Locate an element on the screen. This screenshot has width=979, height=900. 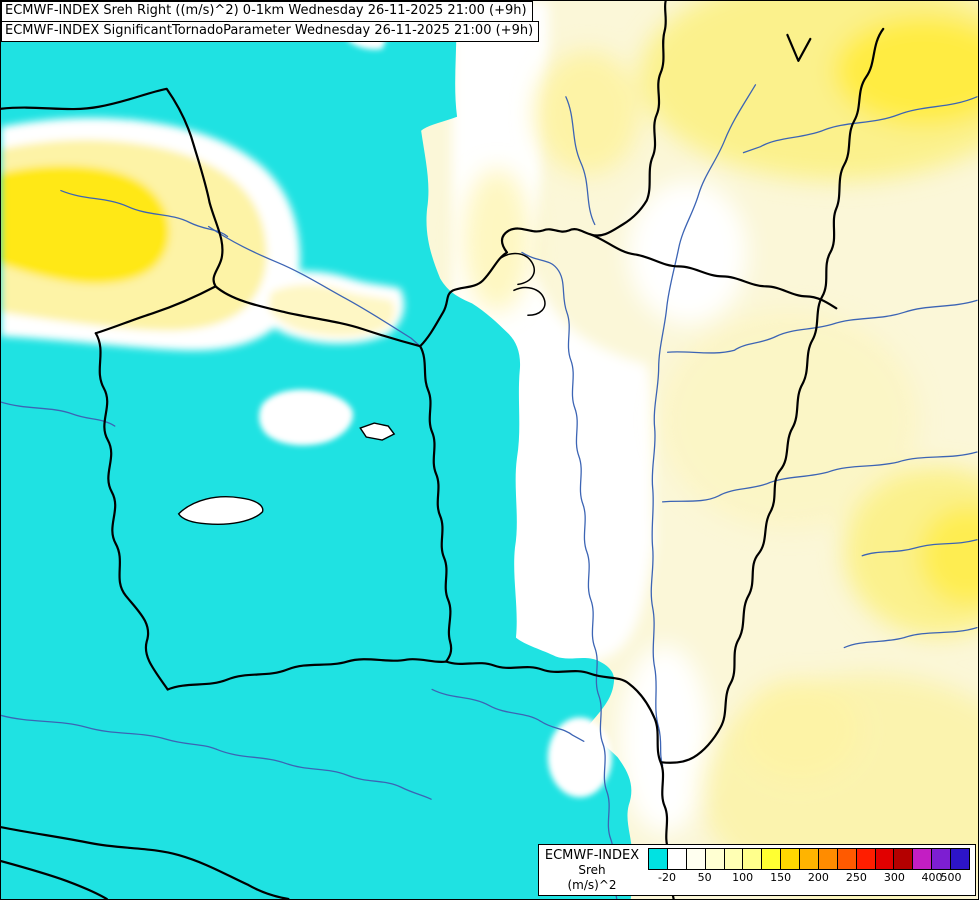
colorbar-tick-label: 300 is located at coordinates (894, 877).